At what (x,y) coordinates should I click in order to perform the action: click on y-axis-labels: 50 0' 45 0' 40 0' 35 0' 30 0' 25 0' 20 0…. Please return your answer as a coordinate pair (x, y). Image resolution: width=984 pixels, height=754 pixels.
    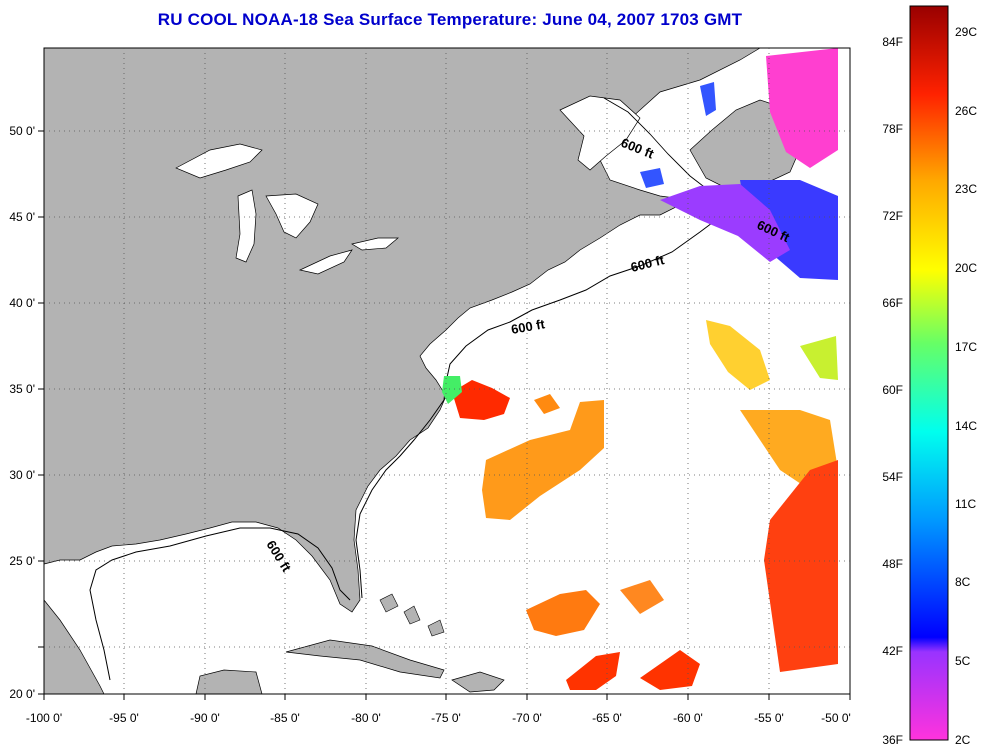
    Looking at the image, I should click on (22, 412).